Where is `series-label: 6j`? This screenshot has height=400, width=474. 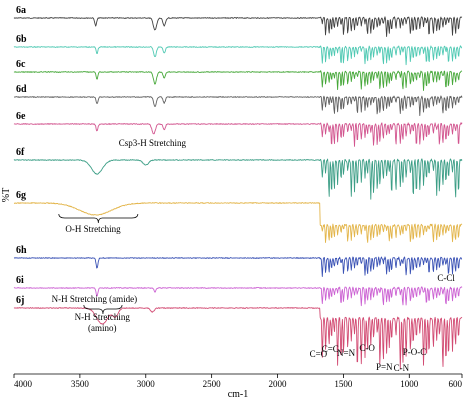
series-label: 6j is located at coordinates (20, 300).